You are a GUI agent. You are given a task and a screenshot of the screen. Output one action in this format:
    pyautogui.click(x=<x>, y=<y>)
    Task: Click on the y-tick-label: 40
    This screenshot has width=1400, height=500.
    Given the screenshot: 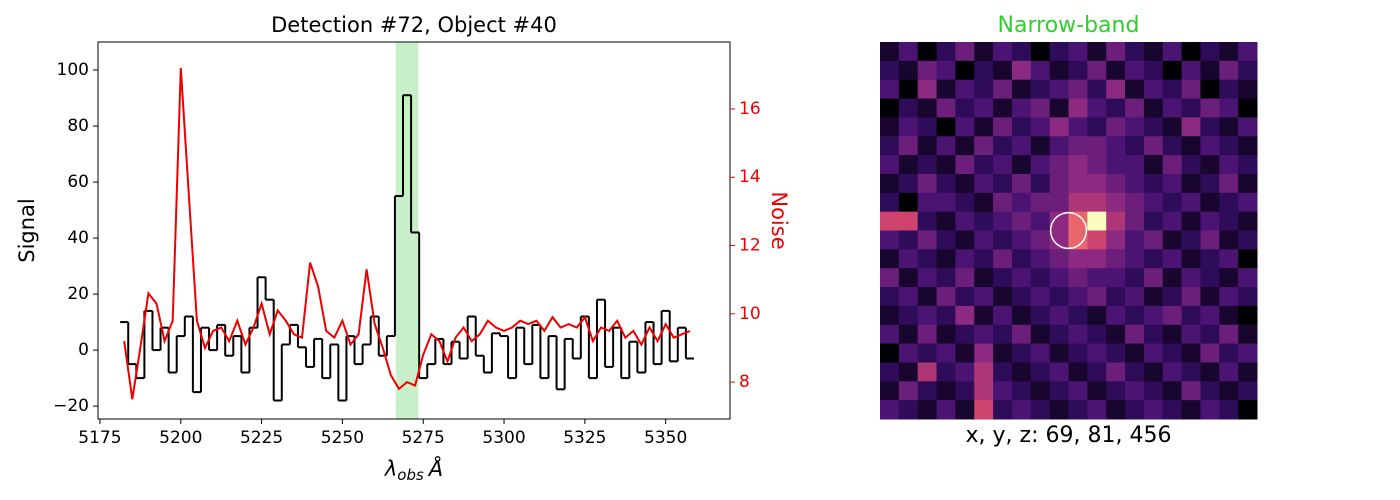 What is the action you would take?
    pyautogui.click(x=78, y=238)
    